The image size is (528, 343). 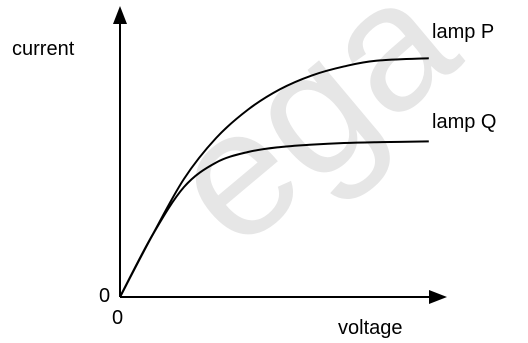 I want to click on series-label-lamp-p: lamp P, so click(x=463, y=32).